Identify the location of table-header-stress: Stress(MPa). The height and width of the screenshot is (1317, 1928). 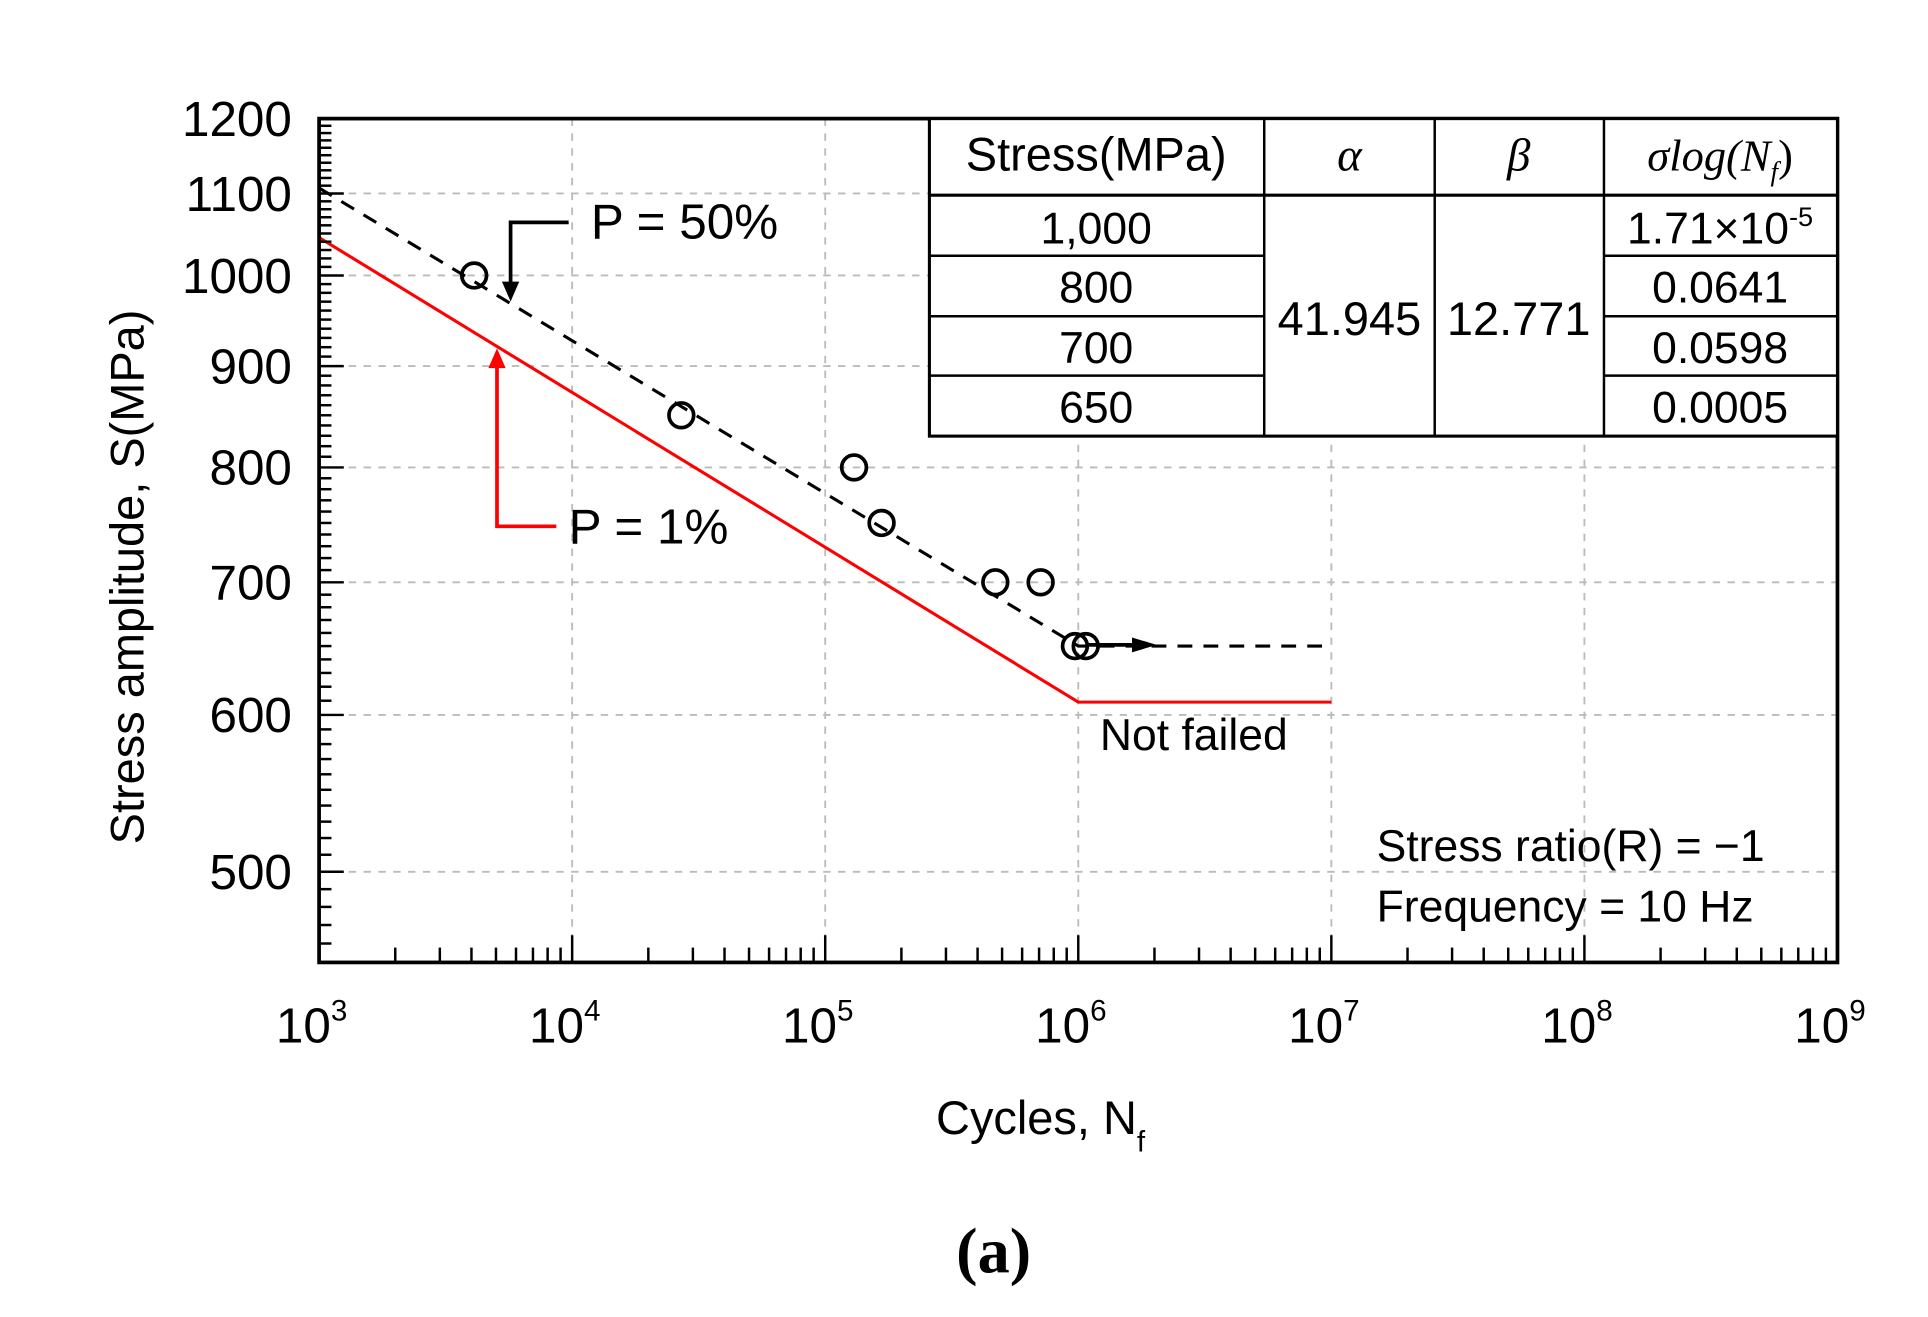
(1096, 154).